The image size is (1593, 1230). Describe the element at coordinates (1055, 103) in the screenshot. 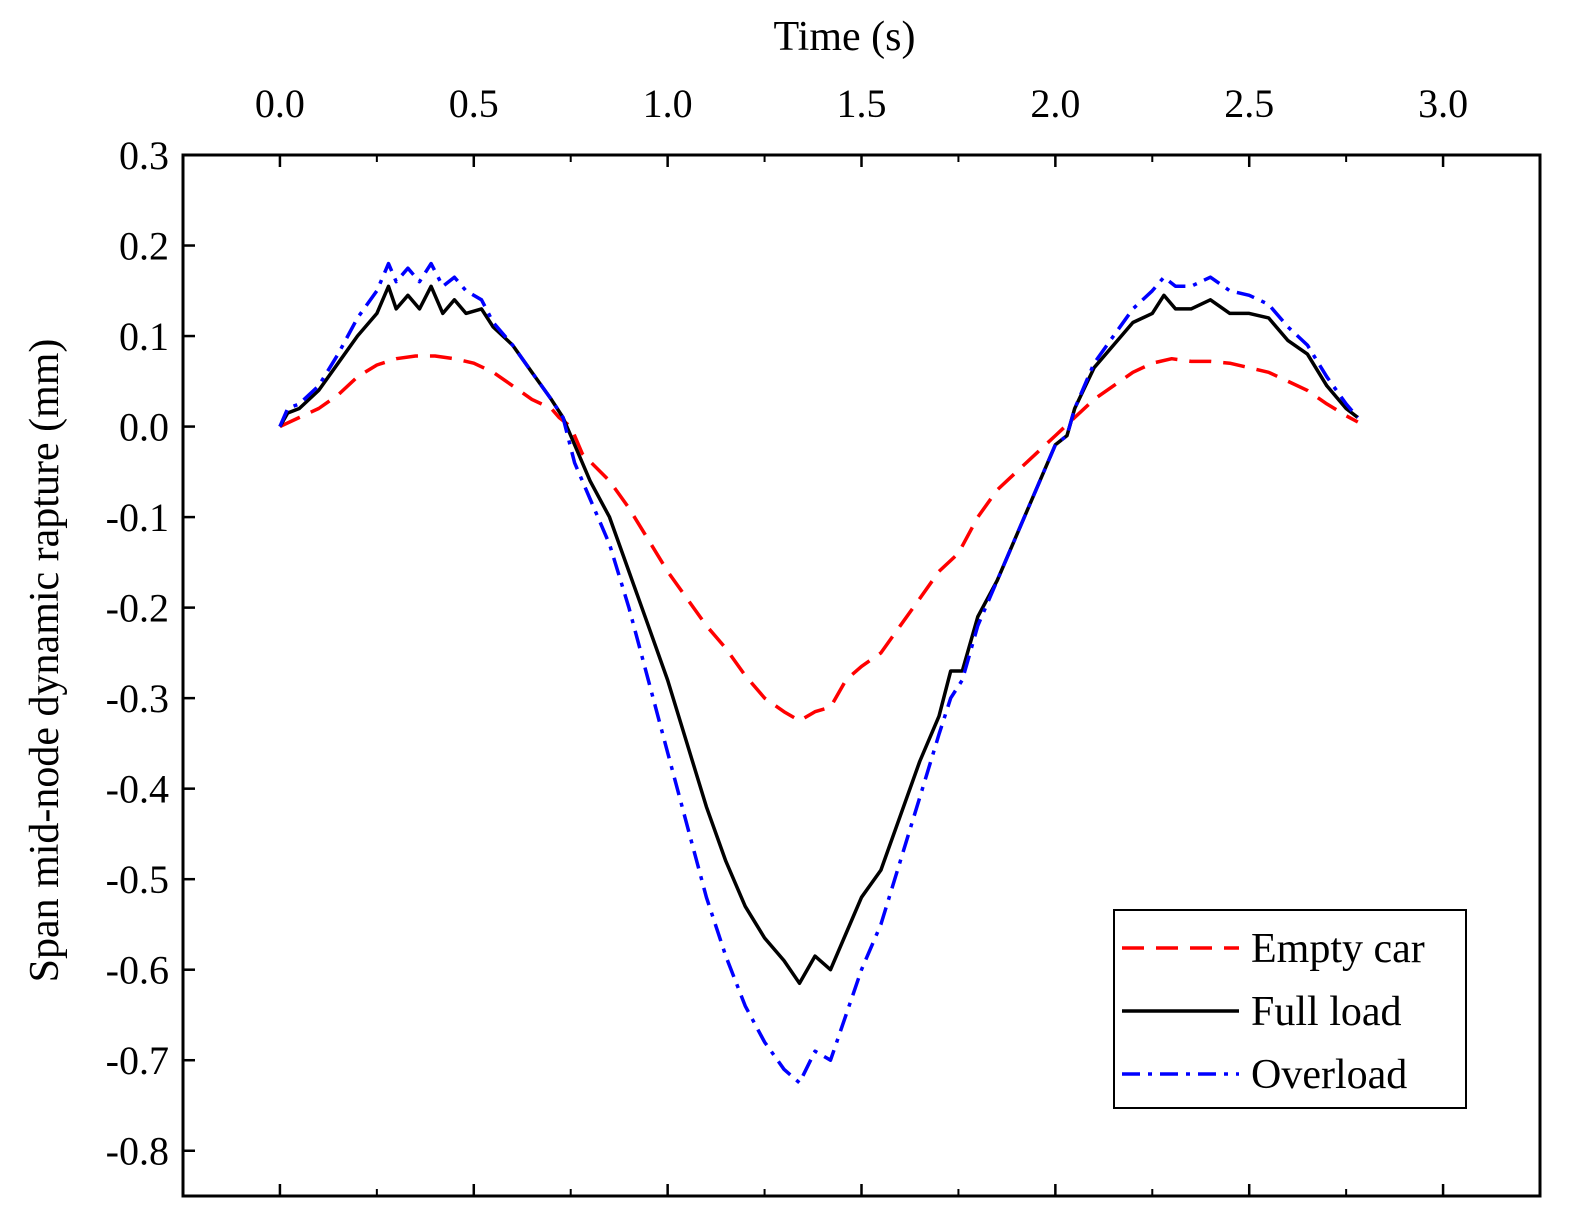

I see `x-tick-label: 2.0` at that location.